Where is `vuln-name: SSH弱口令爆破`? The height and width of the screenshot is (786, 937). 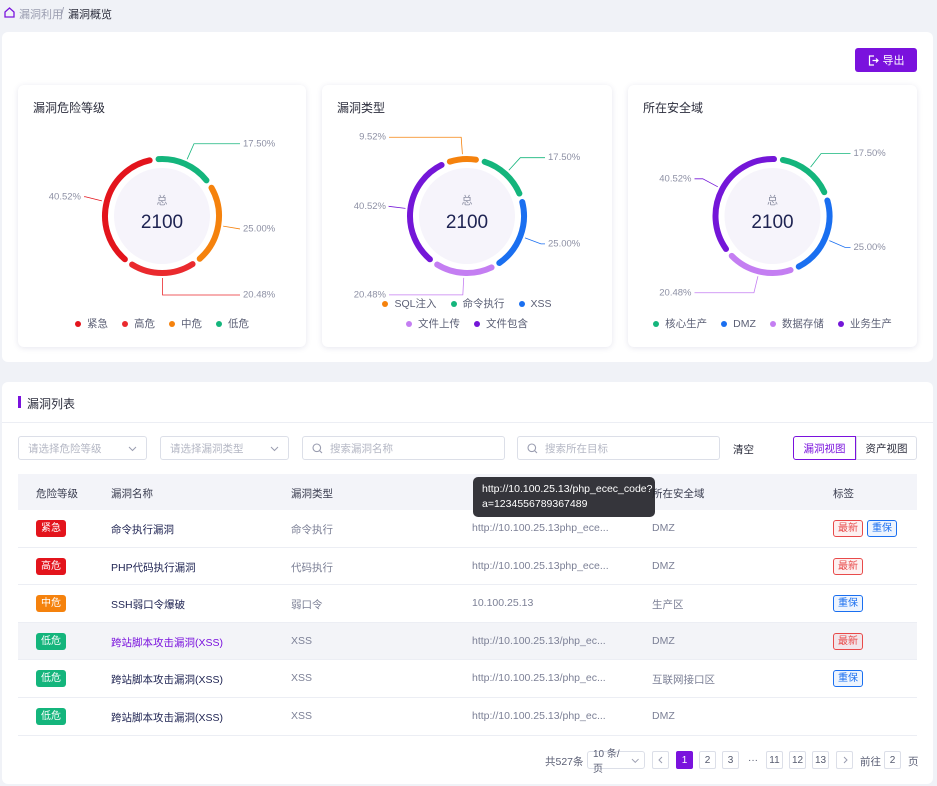
vuln-name: SSH弱口令爆破 is located at coordinates (148, 605).